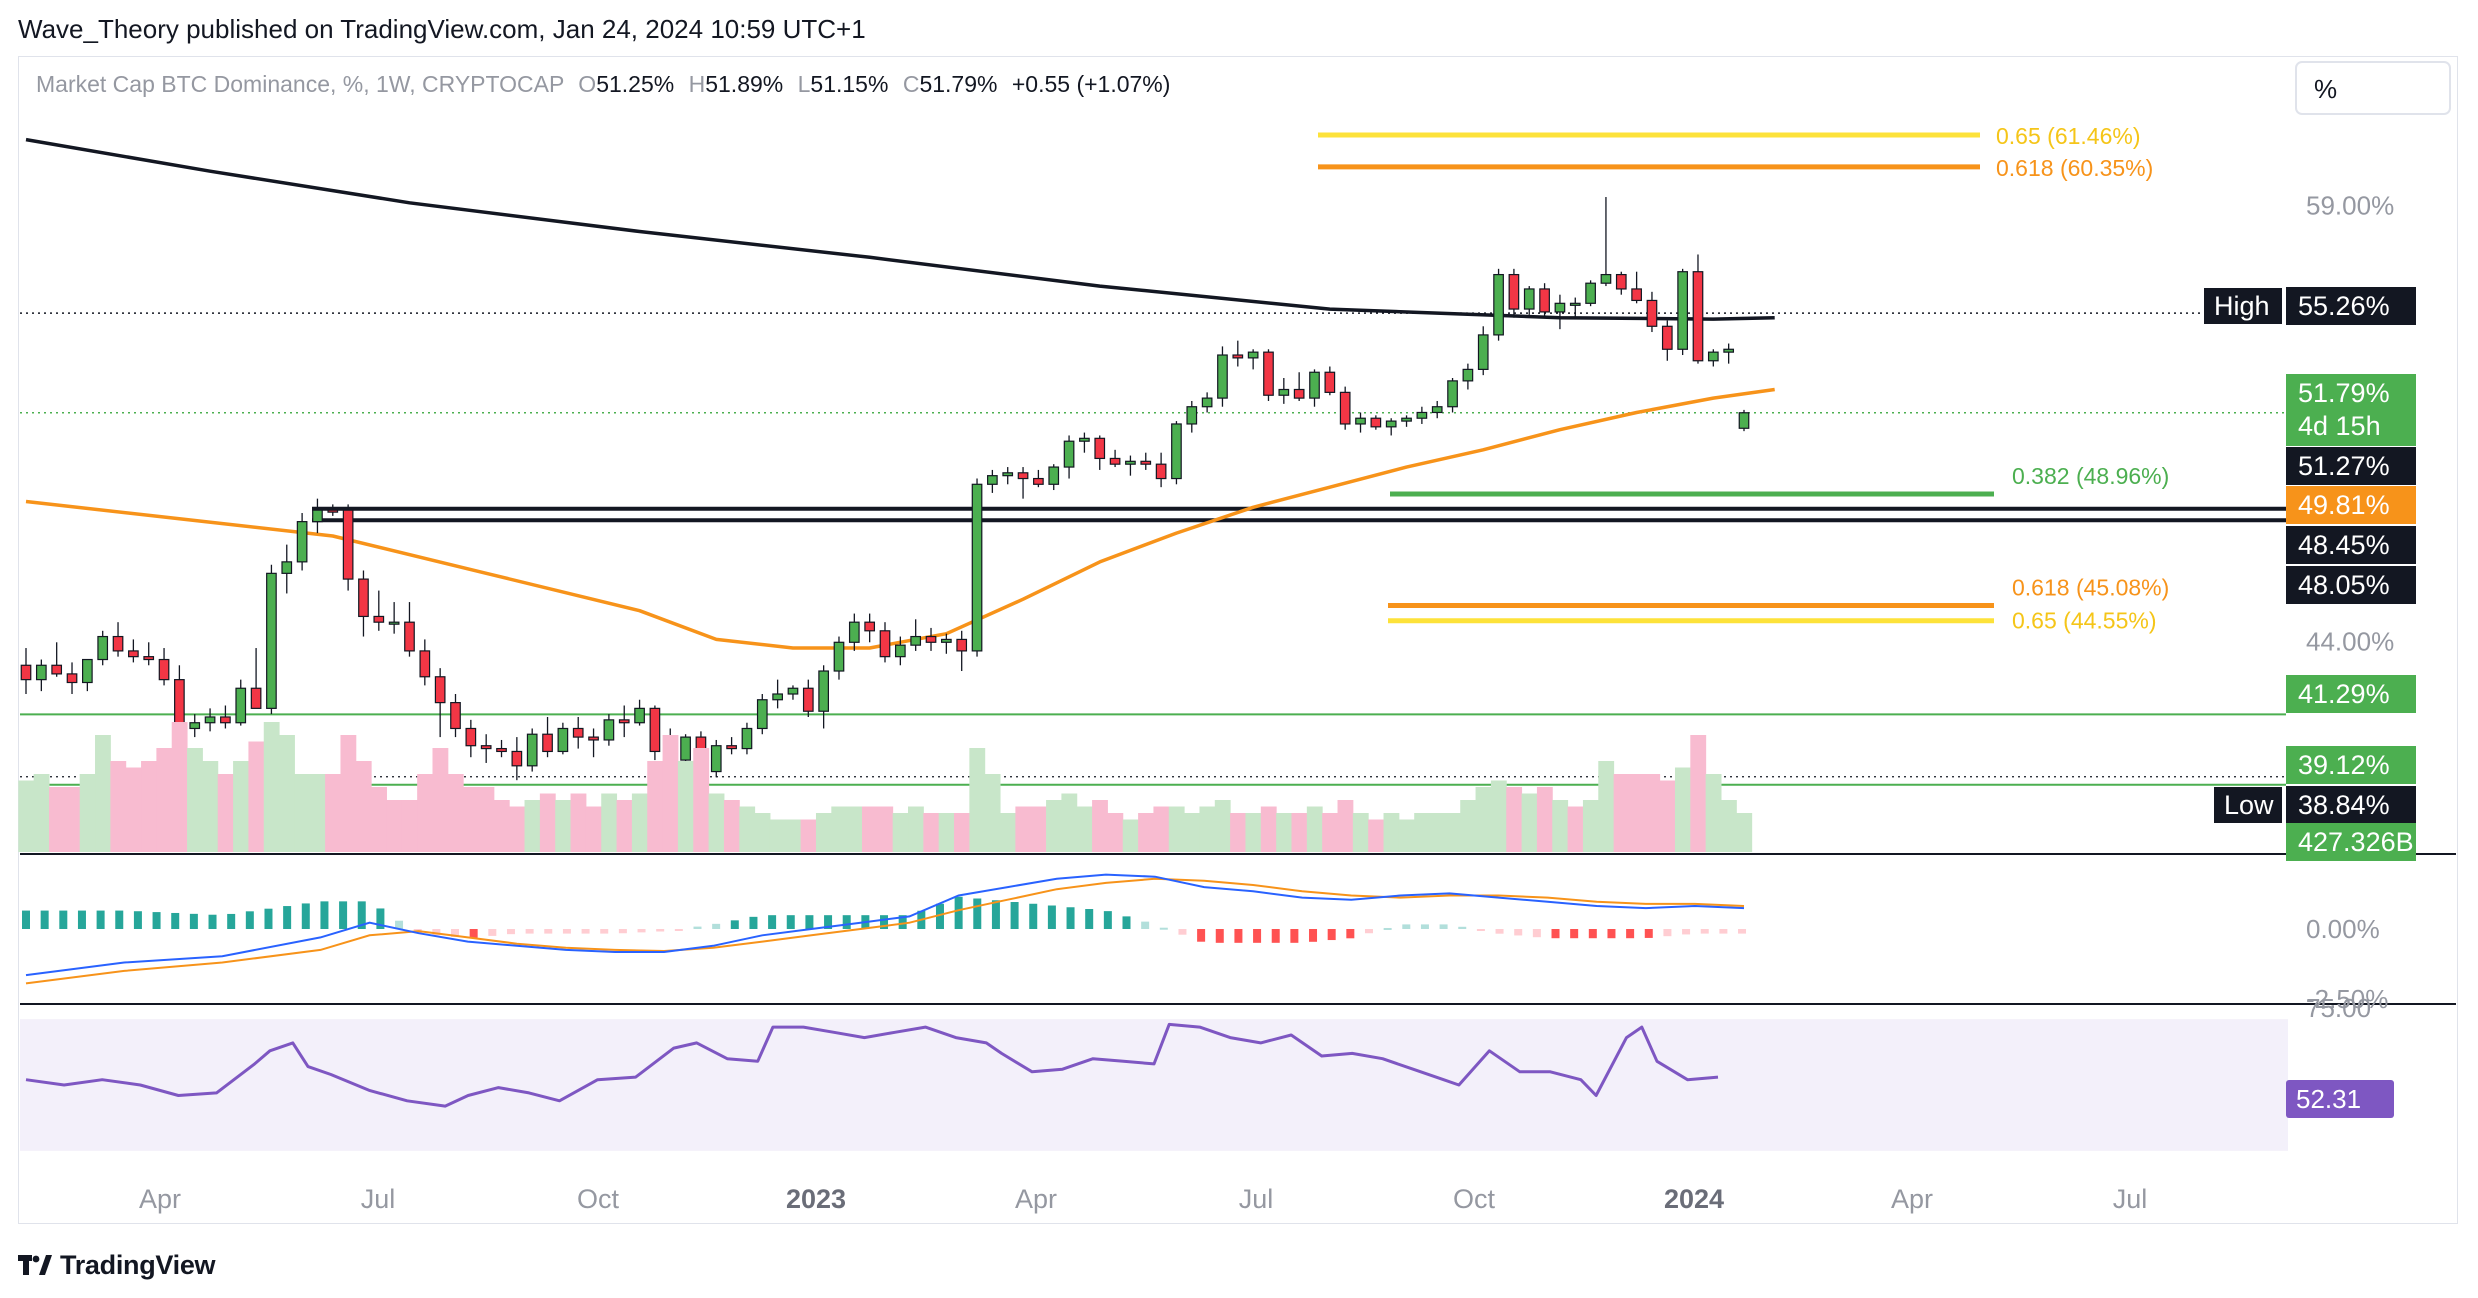 The height and width of the screenshot is (1298, 2478). Describe the element at coordinates (2344, 393) in the screenshot. I see `current-price-value: 51.79%` at that location.